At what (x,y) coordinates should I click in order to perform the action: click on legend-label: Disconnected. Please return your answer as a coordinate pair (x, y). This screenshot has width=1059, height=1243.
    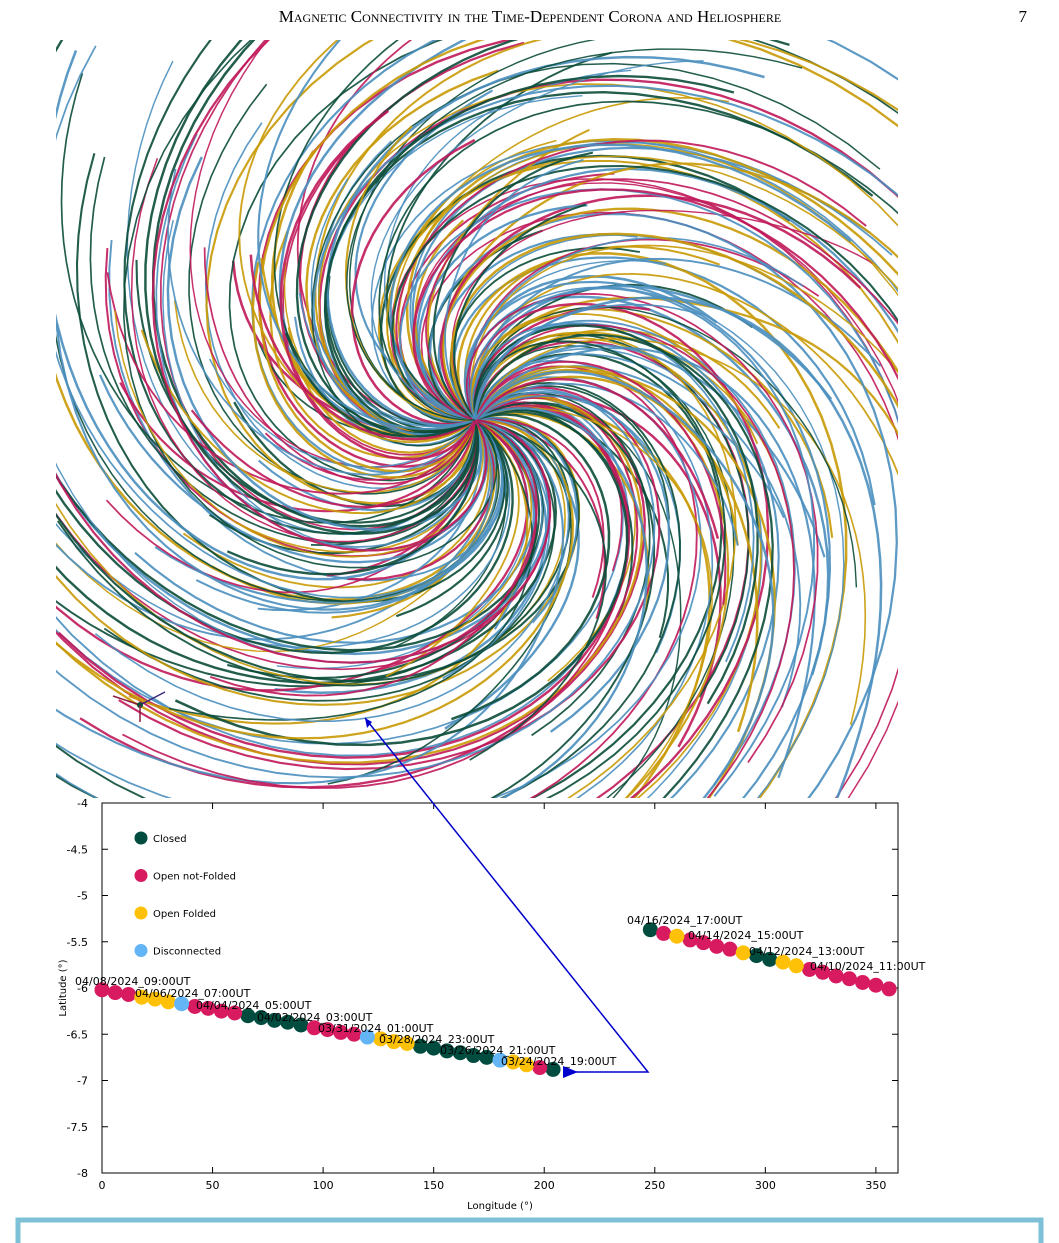
    Looking at the image, I should click on (187, 952).